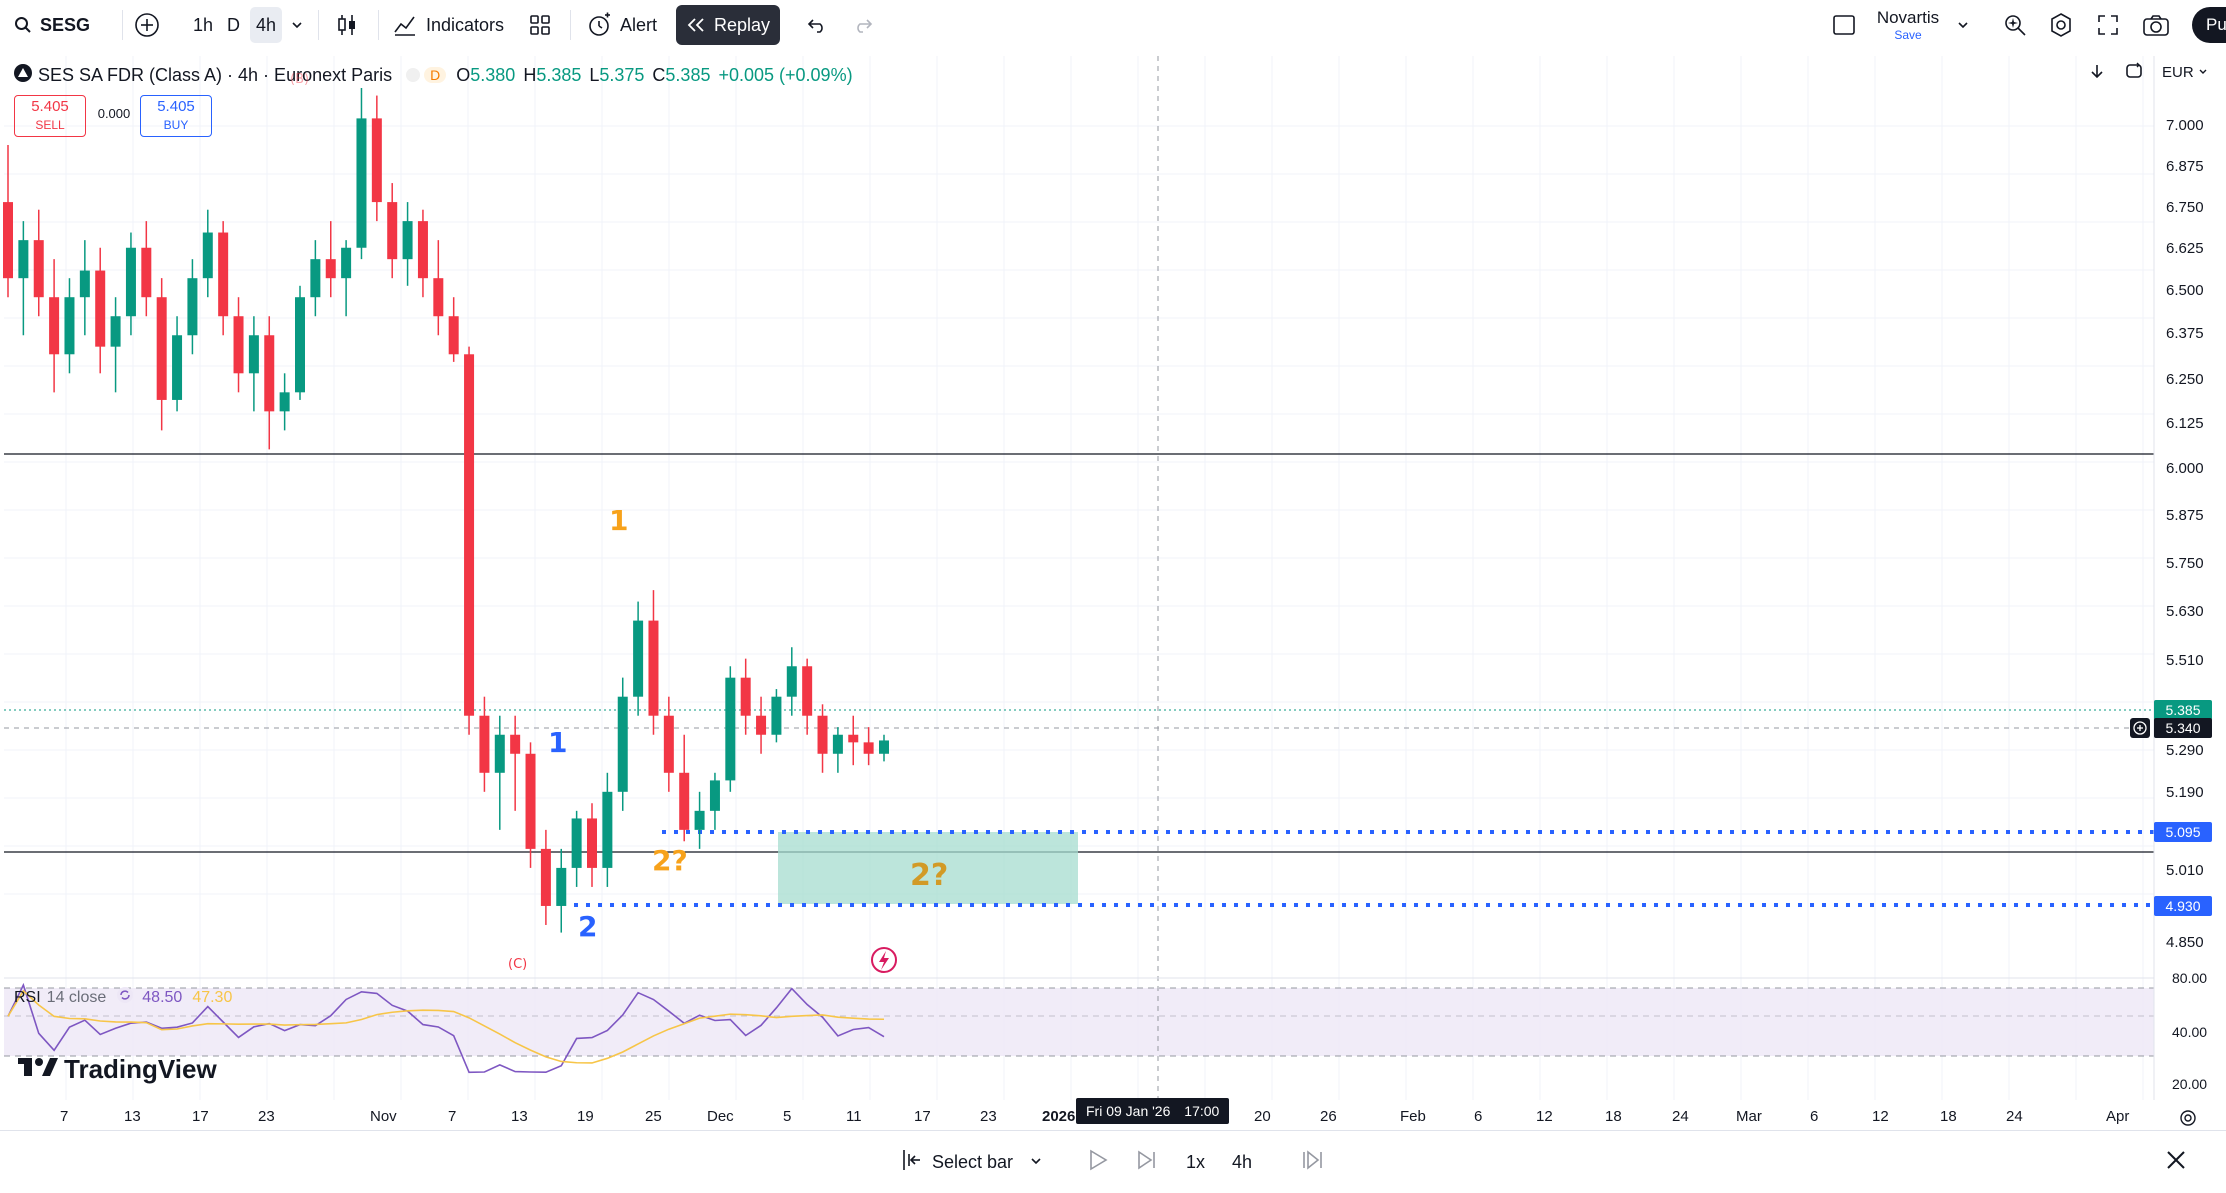 The width and height of the screenshot is (2226, 1193). What do you see at coordinates (203, 25) in the screenshot?
I see `interval-1h: 1h` at bounding box center [203, 25].